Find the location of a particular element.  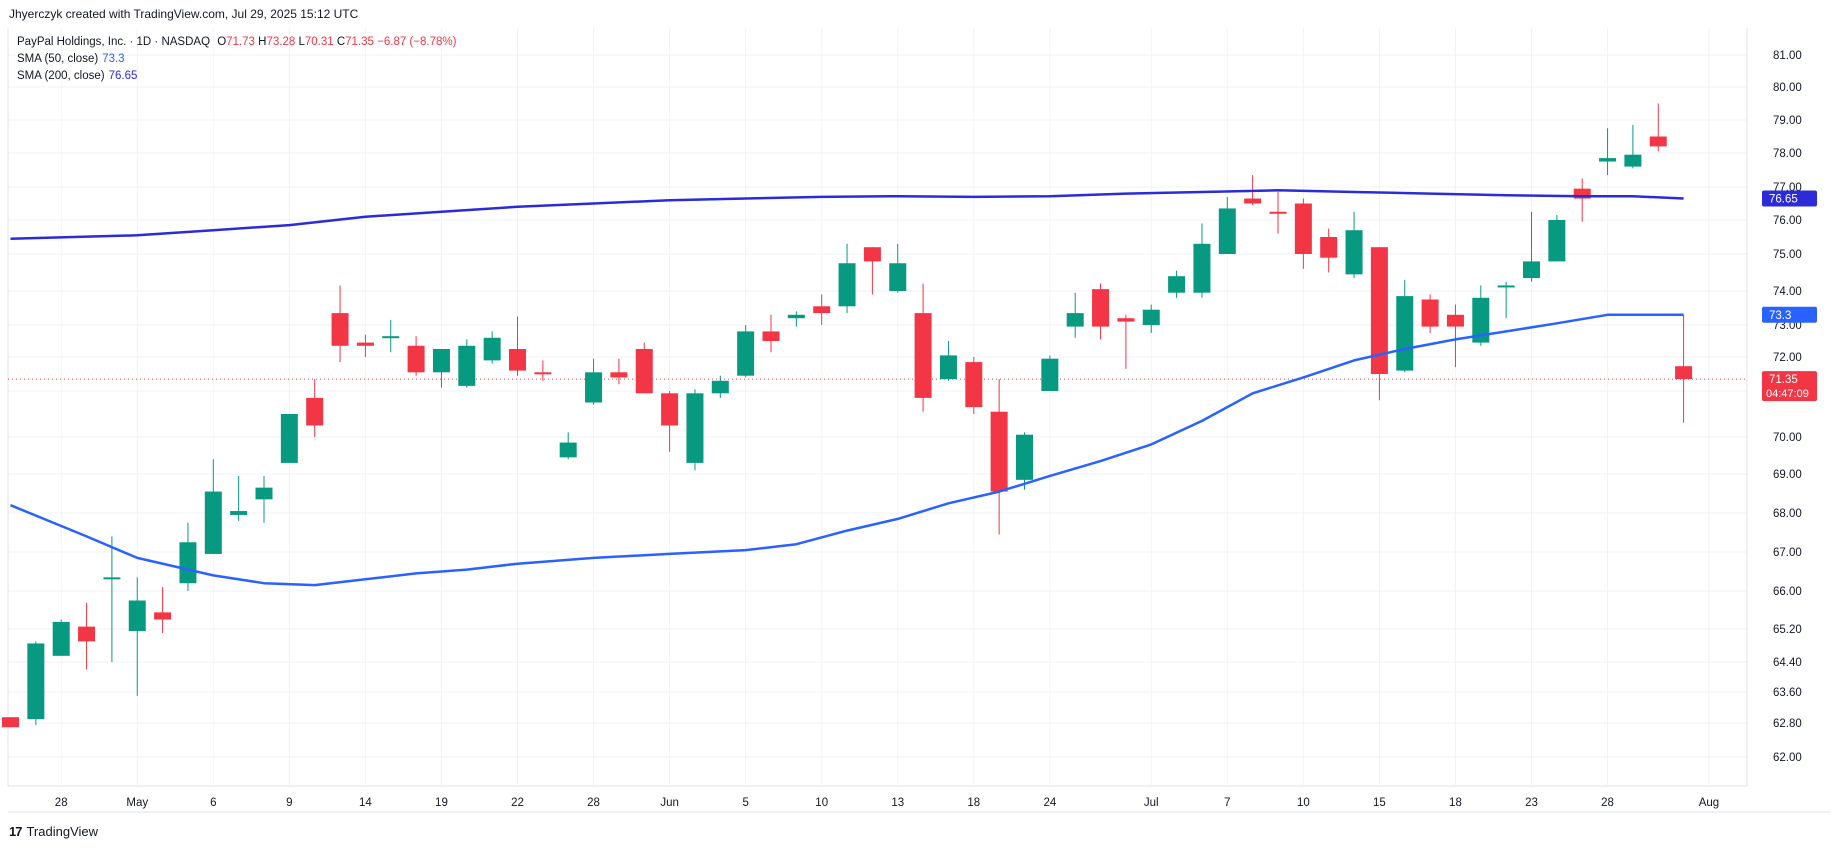

legend-sma200-value: 76.65 is located at coordinates (123, 76).